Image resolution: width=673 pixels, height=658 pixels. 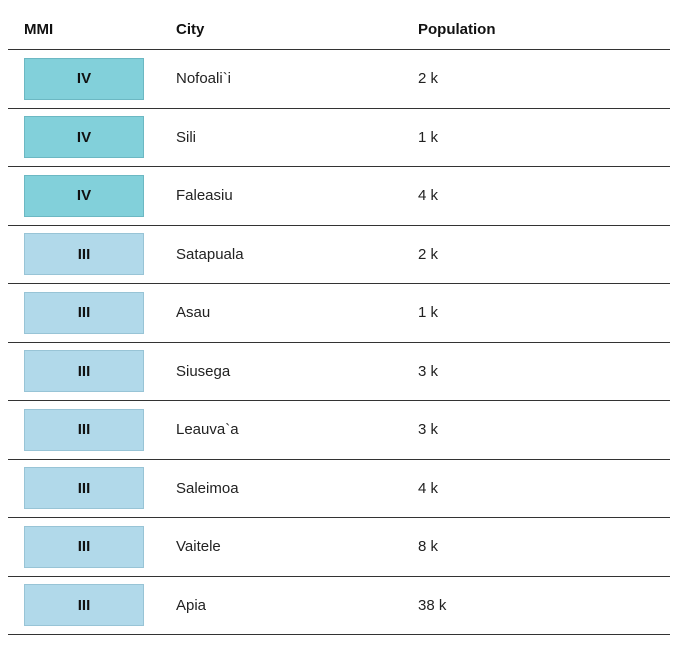 What do you see at coordinates (190, 29) in the screenshot?
I see `header-city: City` at bounding box center [190, 29].